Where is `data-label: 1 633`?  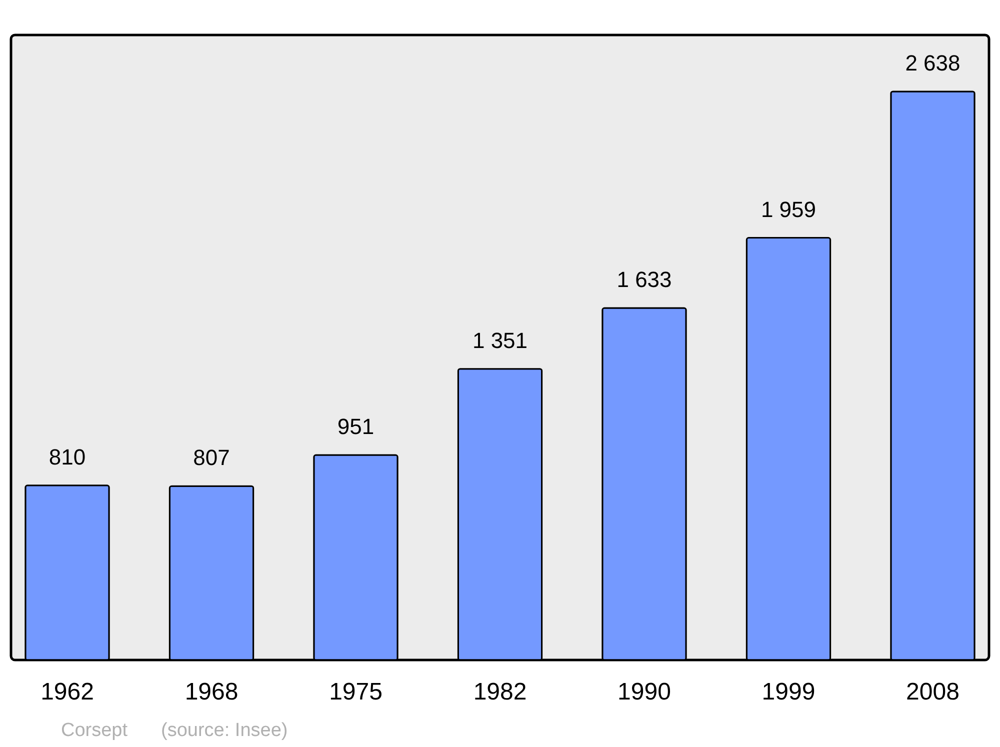
data-label: 1 633 is located at coordinates (644, 279).